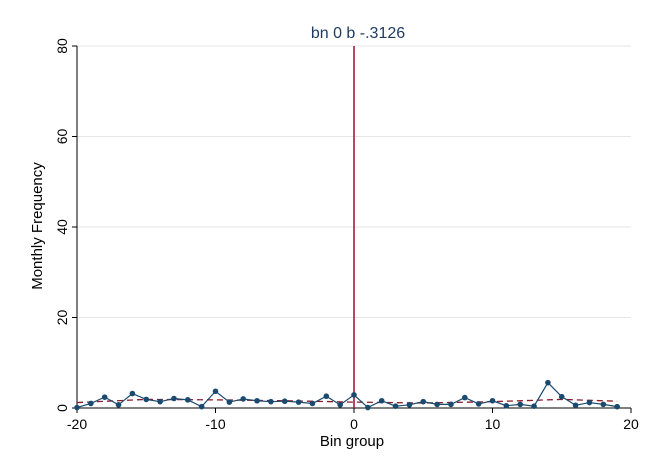 The image size is (654, 467). What do you see at coordinates (37, 226) in the screenshot?
I see `y-axis-title: Monthly Frequency` at bounding box center [37, 226].